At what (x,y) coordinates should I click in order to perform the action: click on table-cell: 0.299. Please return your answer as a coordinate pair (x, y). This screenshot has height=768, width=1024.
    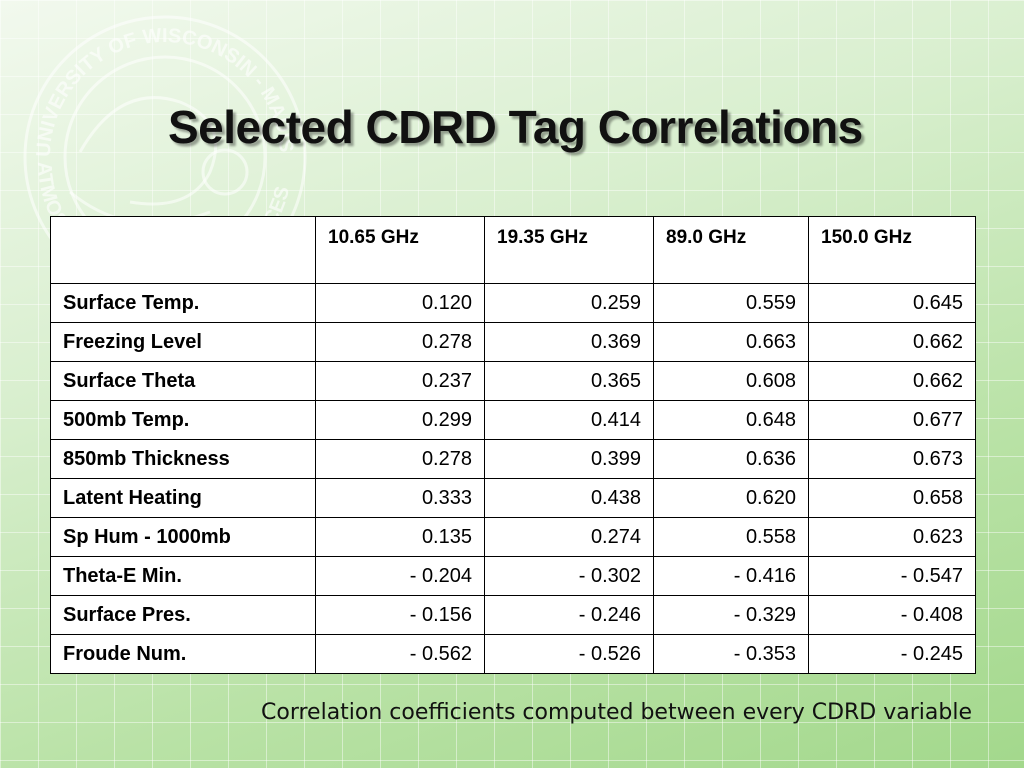
    Looking at the image, I should click on (400, 420).